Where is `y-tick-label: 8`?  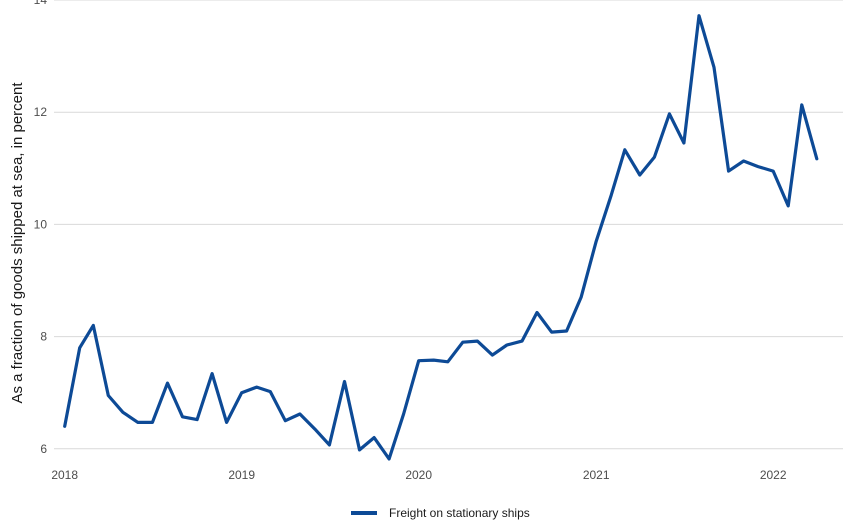
y-tick-label: 8 is located at coordinates (43, 337).